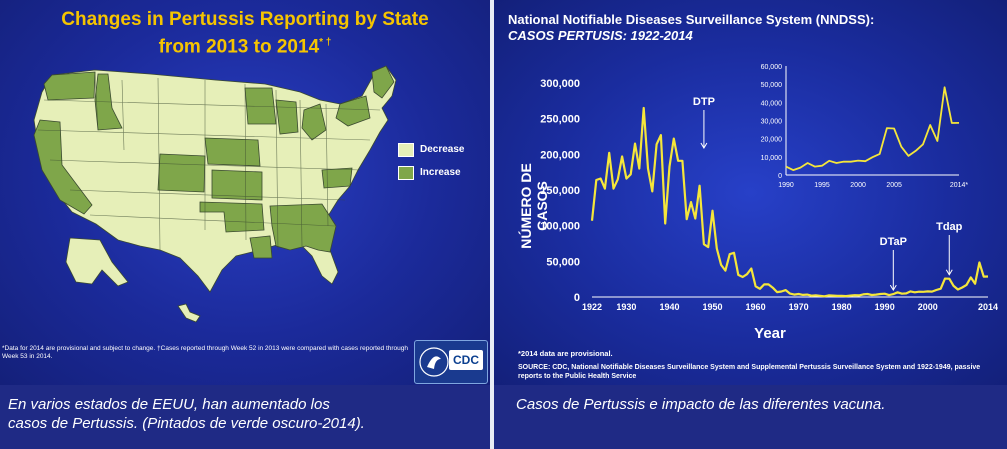 The image size is (1007, 449). Describe the element at coordinates (565, 353) in the screenshot. I see `provisional-note: *2014 data are provisional.` at that location.